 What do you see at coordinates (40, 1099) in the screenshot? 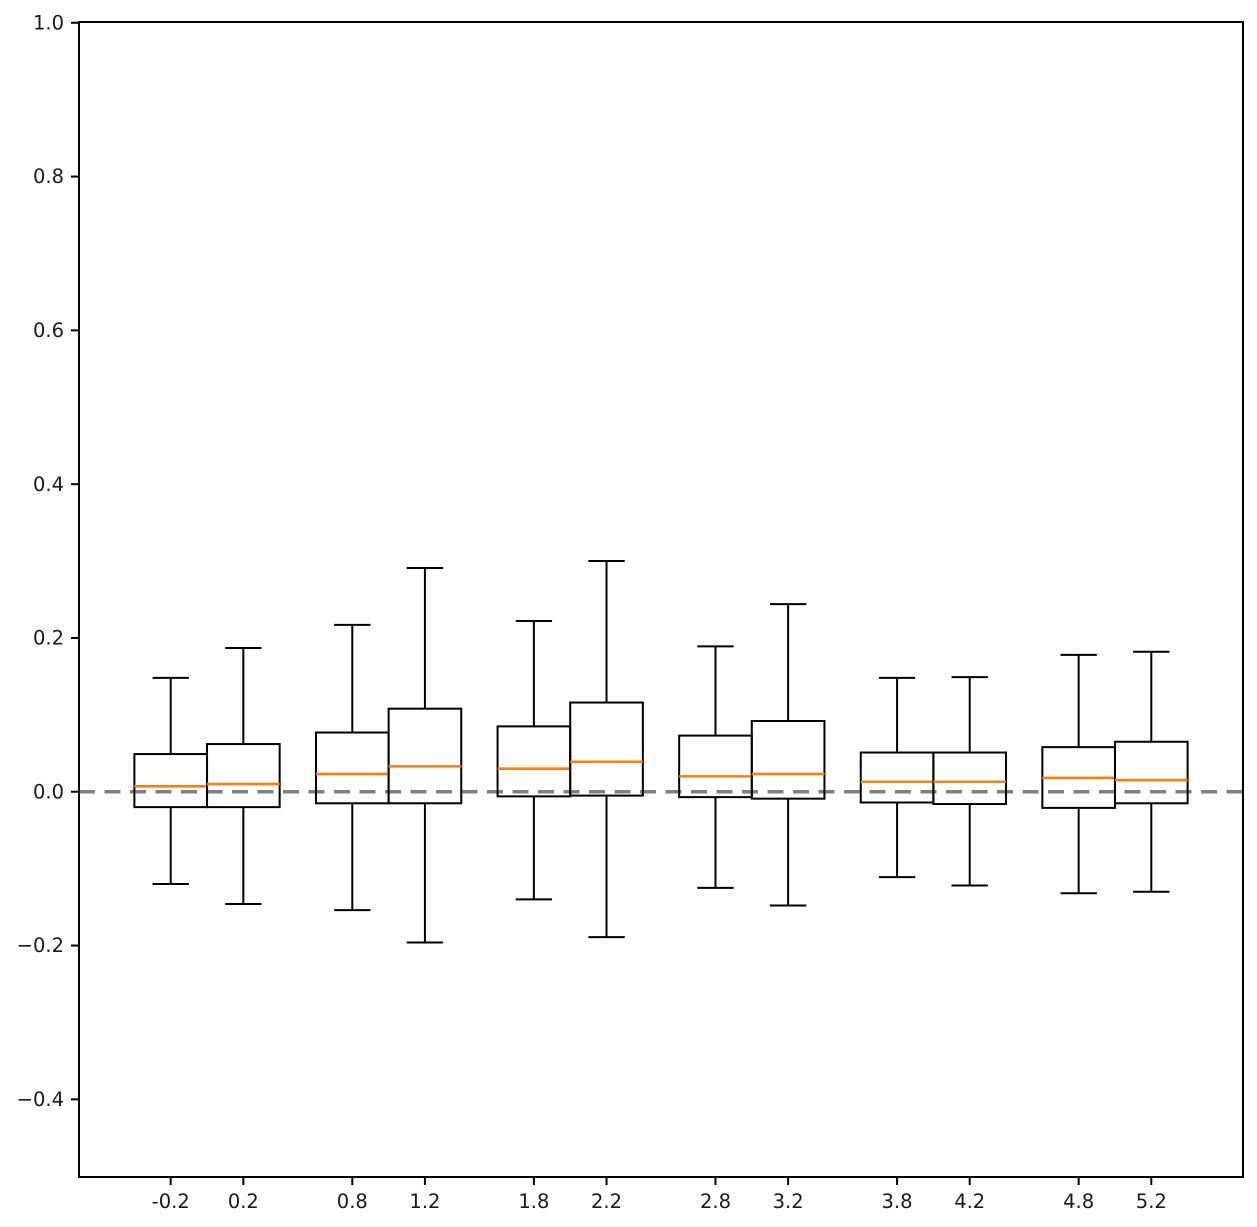
I see `y-tick-label: −0.4` at bounding box center [40, 1099].